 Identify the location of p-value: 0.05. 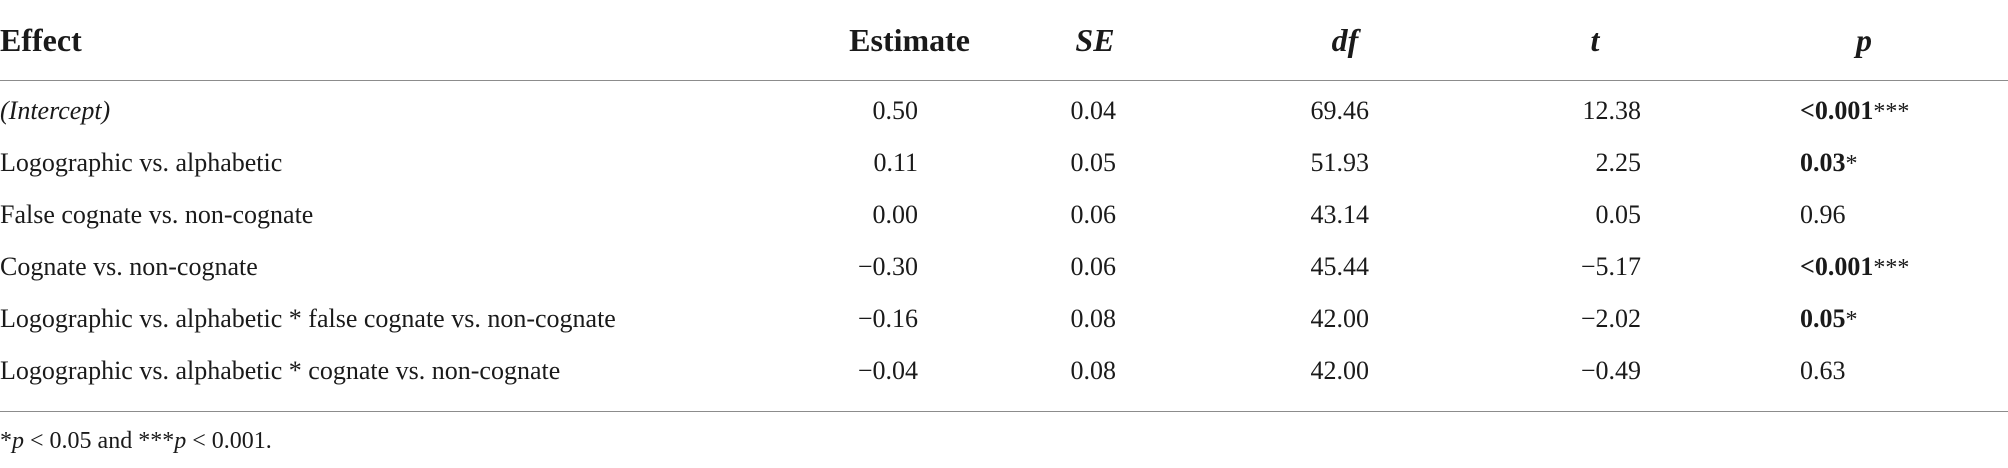
(1823, 318).